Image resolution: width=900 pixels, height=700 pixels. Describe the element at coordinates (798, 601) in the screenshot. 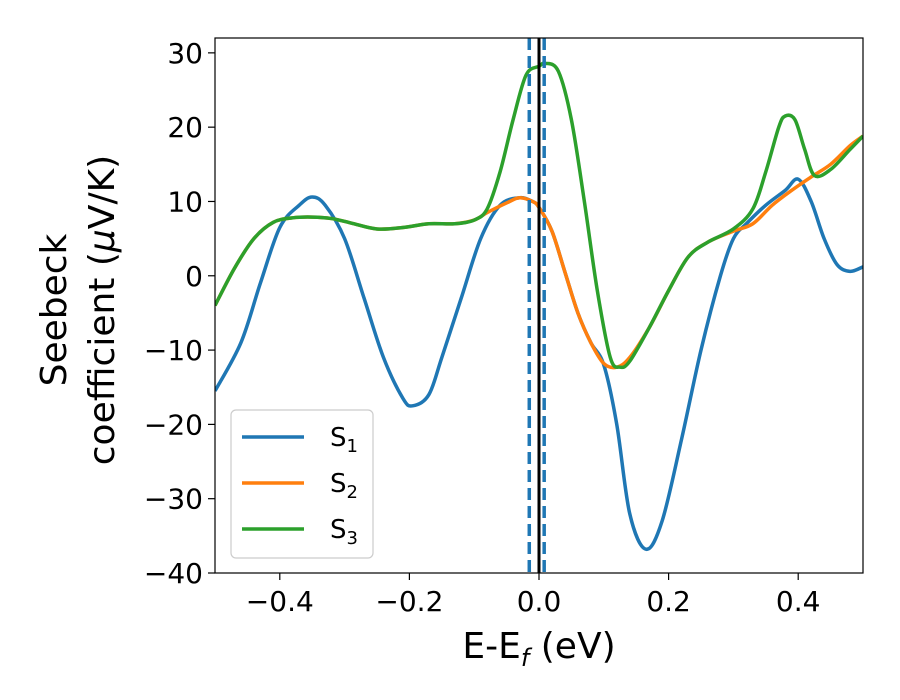

I see `x-tick-label: 0.4` at that location.